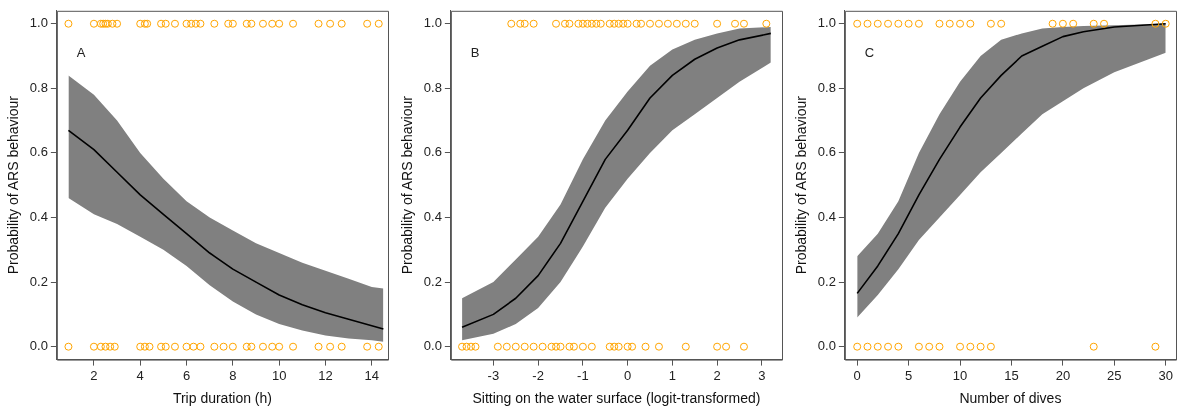 The image size is (1184, 416). Describe the element at coordinates (538, 375) in the screenshot. I see `x-tick-label: -2` at that location.